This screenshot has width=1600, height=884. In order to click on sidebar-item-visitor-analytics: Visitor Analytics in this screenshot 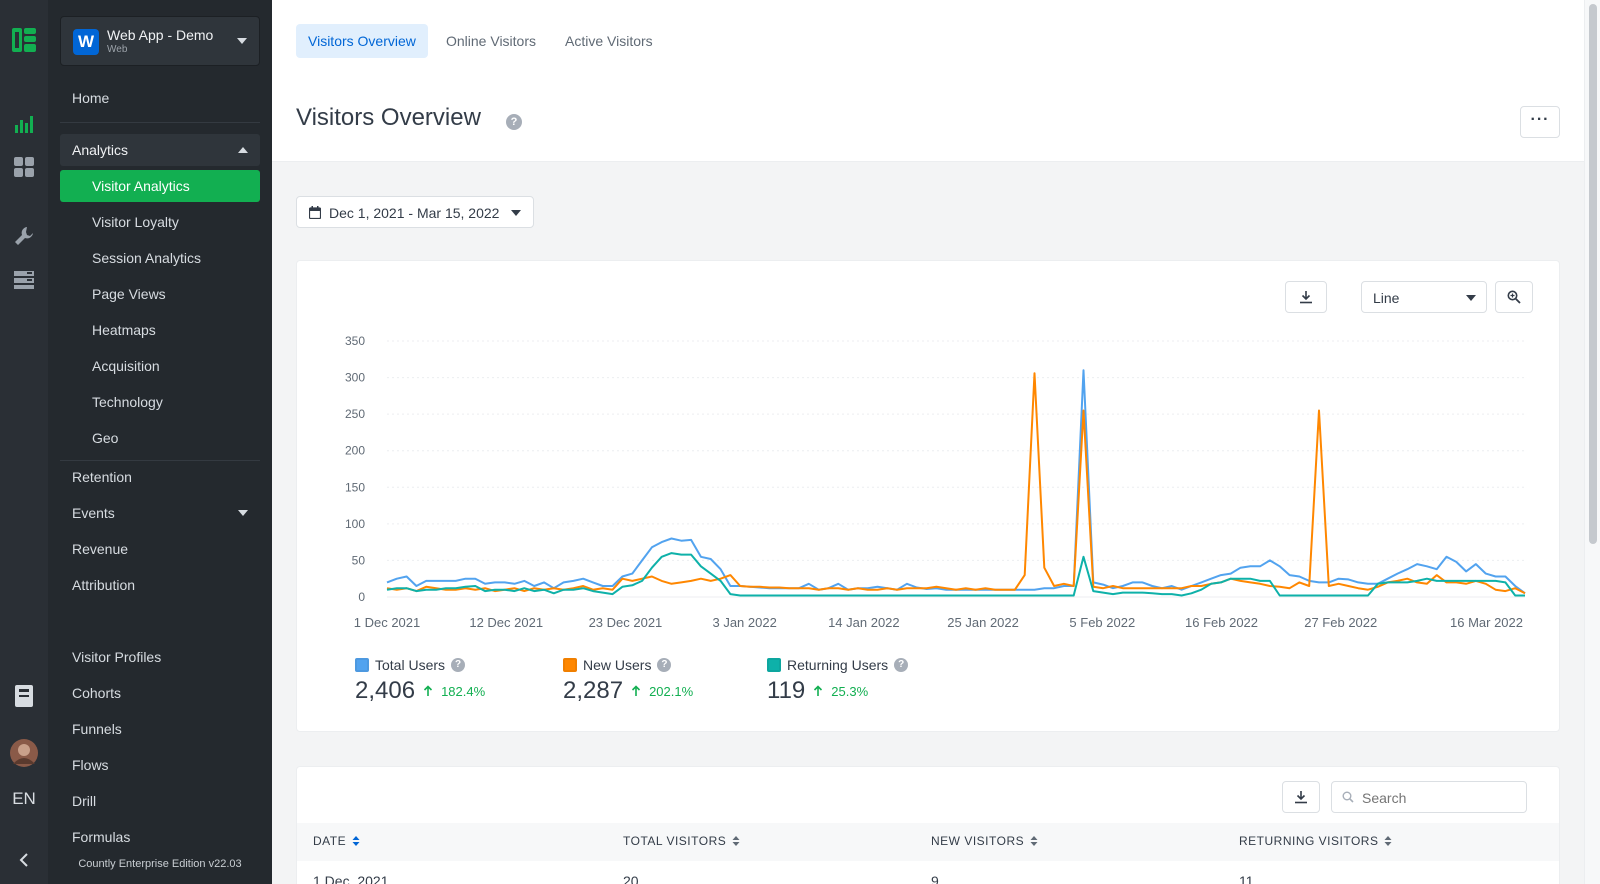, I will do `click(160, 186)`.